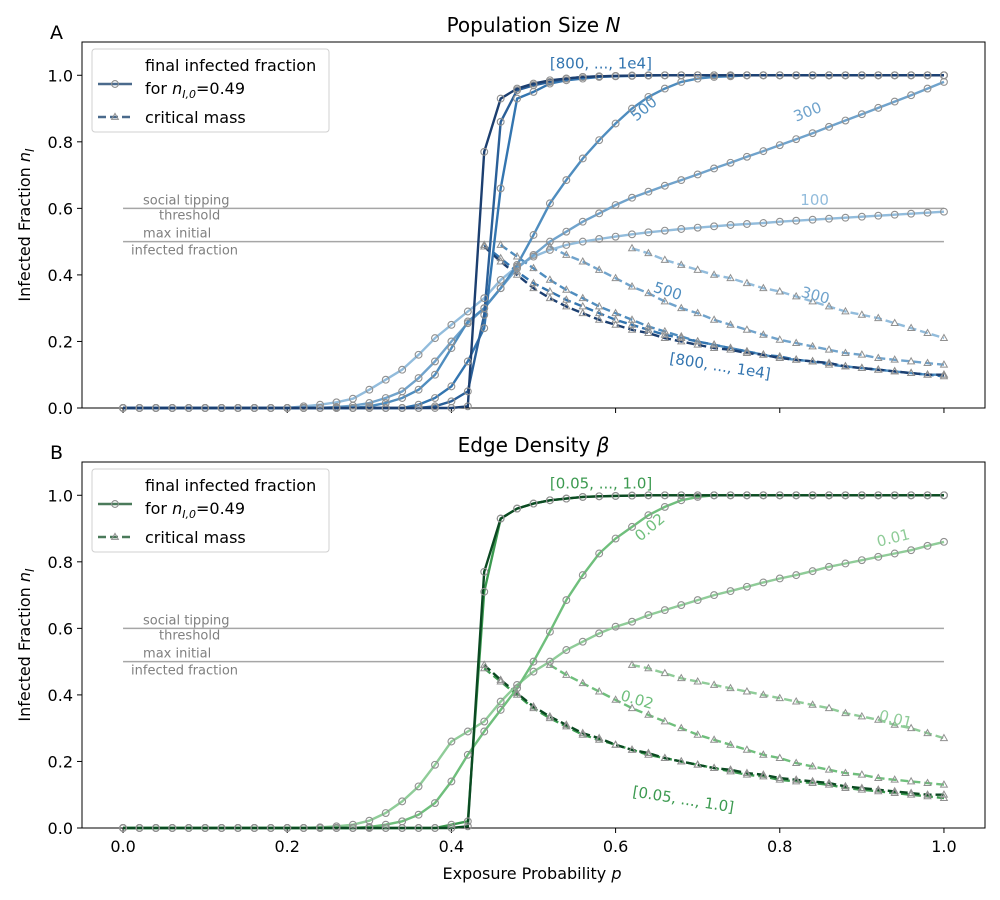 The height and width of the screenshot is (900, 1000). I want to click on x-tick-label: 0.0, so click(122, 846).